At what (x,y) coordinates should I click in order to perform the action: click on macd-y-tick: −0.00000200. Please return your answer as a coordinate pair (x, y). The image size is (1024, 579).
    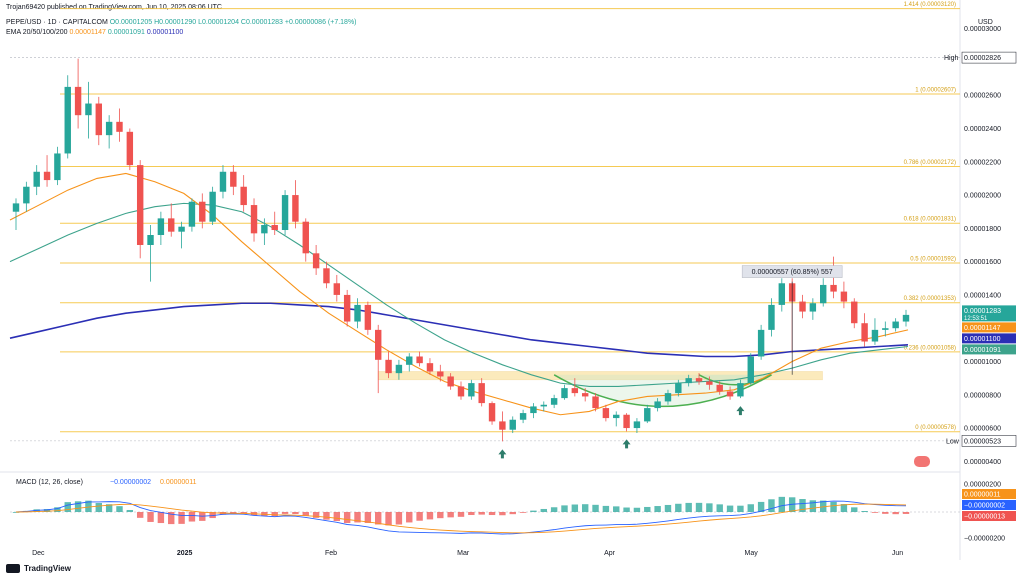
    Looking at the image, I should click on (984, 539).